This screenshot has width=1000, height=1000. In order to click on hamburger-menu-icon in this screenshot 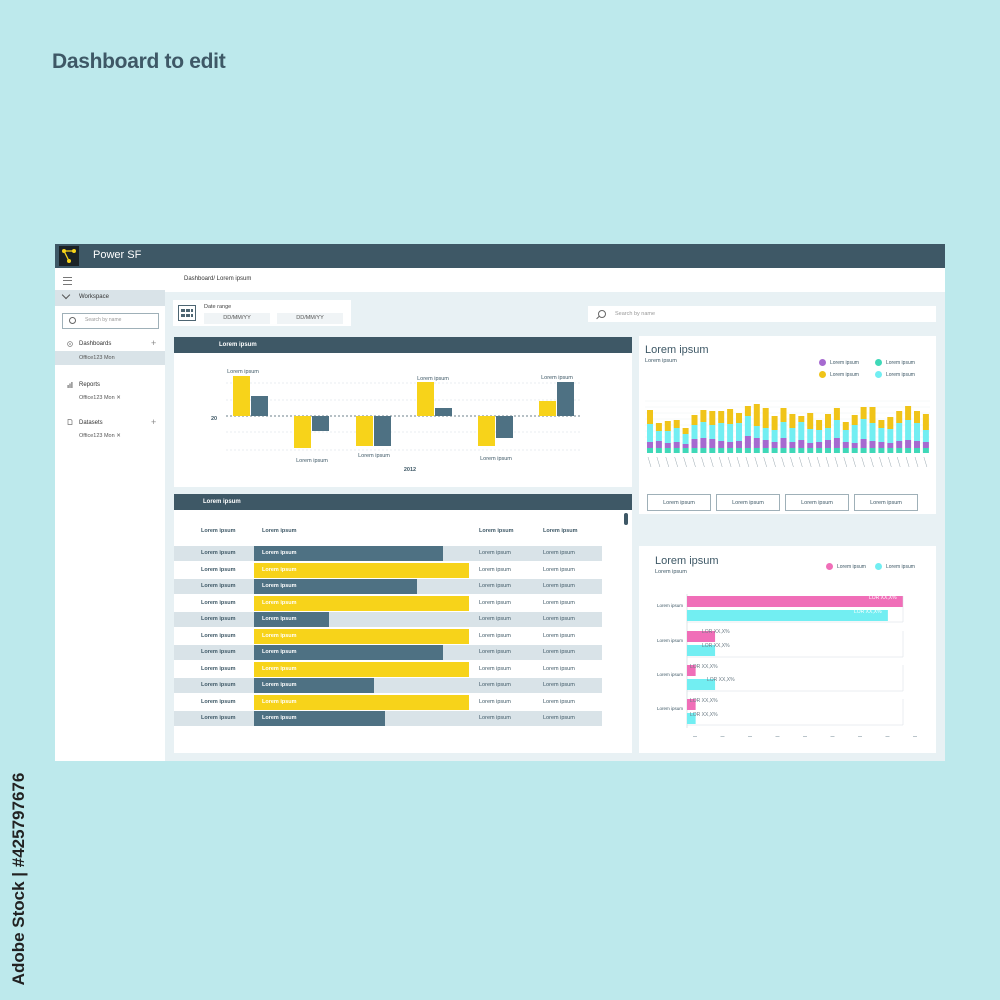, I will do `click(67, 281)`.